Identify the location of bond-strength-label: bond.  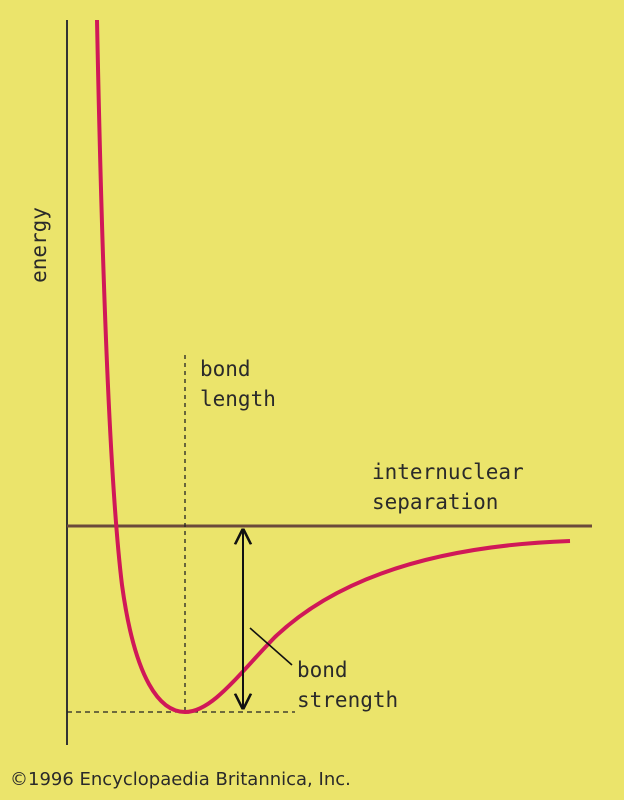
(322, 670).